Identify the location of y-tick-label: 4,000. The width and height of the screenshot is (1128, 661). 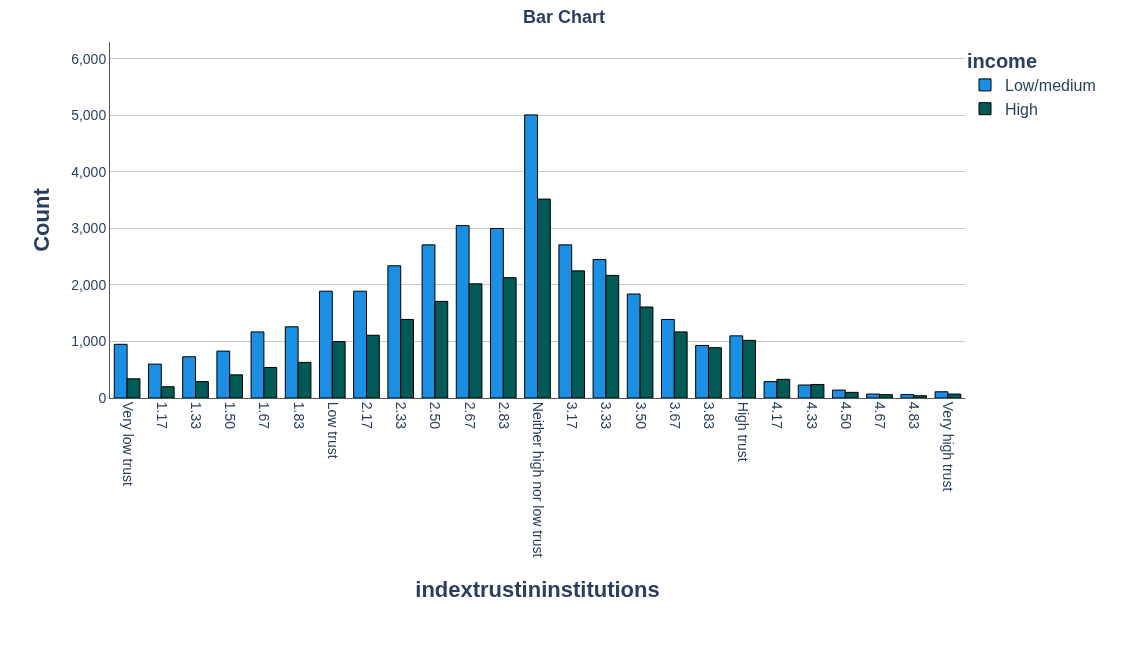
(89, 171).